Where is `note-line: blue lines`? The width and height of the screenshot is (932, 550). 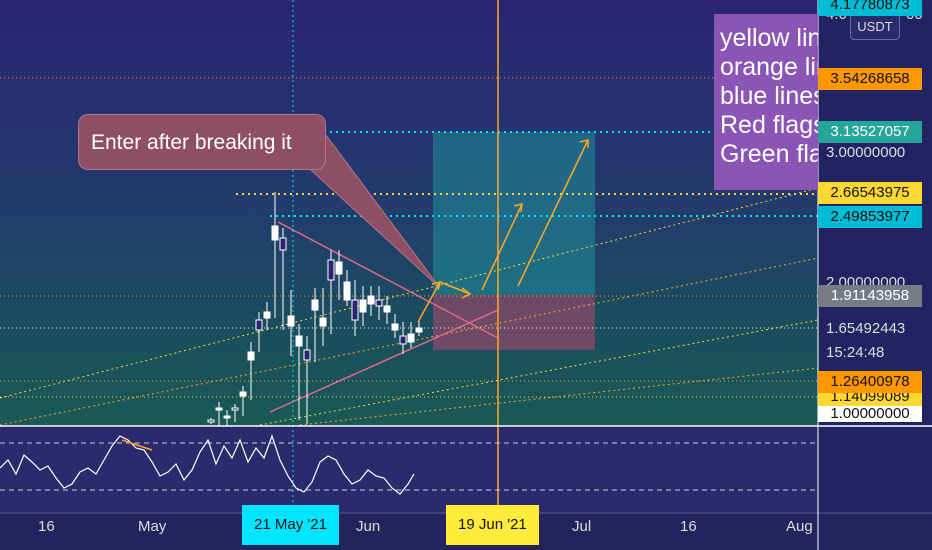
note-line: blue lines is located at coordinates (769, 96).